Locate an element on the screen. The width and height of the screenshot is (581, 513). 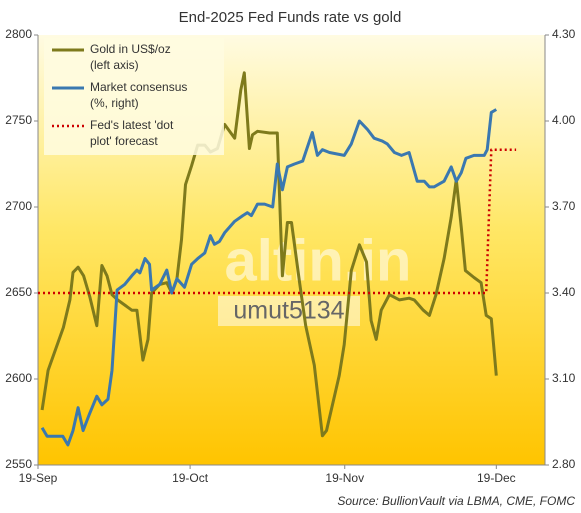
y2-tick-label: 4.00 is located at coordinates (564, 120).